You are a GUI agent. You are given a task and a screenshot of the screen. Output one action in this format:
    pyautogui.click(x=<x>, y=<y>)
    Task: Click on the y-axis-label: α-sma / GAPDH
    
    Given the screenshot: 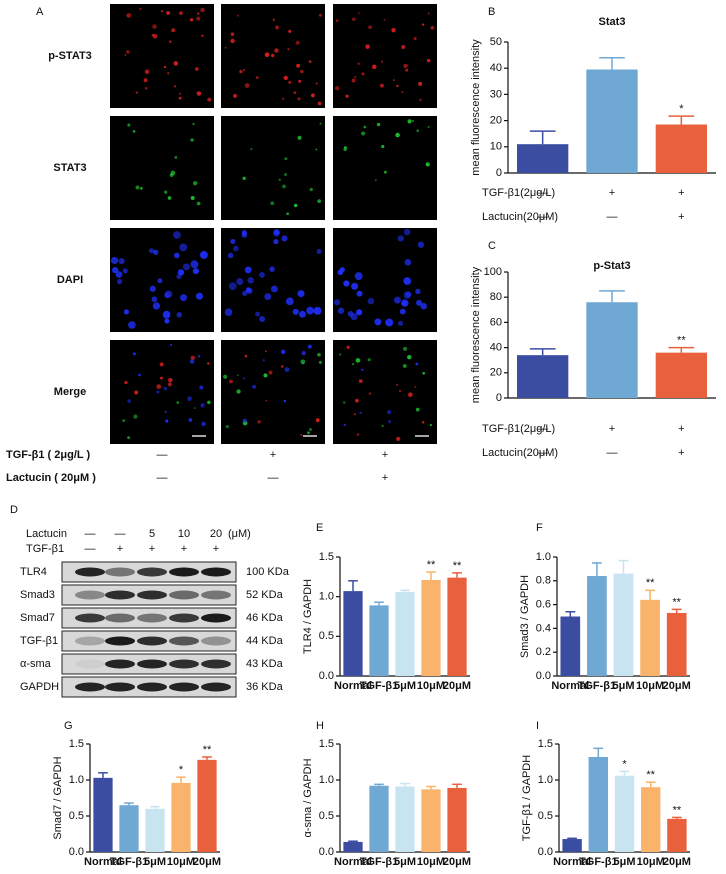 What is the action you would take?
    pyautogui.click(x=308, y=797)
    